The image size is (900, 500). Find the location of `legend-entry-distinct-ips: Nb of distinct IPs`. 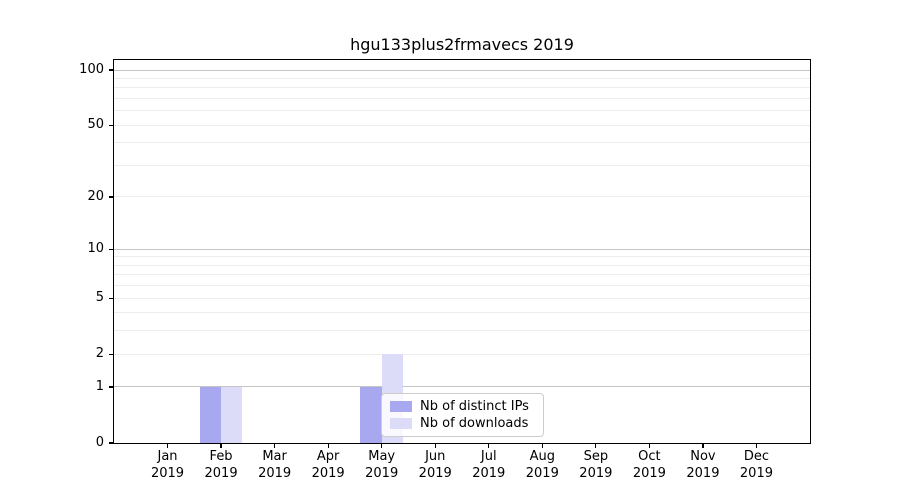

legend-entry-distinct-ips: Nb of distinct IPs is located at coordinates (462, 407).